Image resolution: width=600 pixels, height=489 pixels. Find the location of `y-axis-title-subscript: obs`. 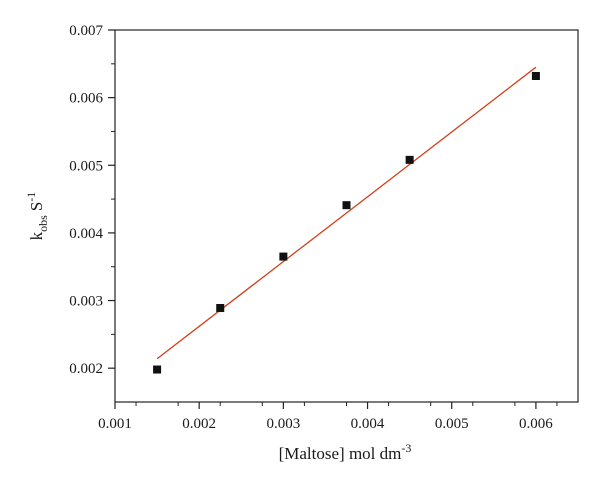

y-axis-title-subscript: obs is located at coordinates (43, 223).